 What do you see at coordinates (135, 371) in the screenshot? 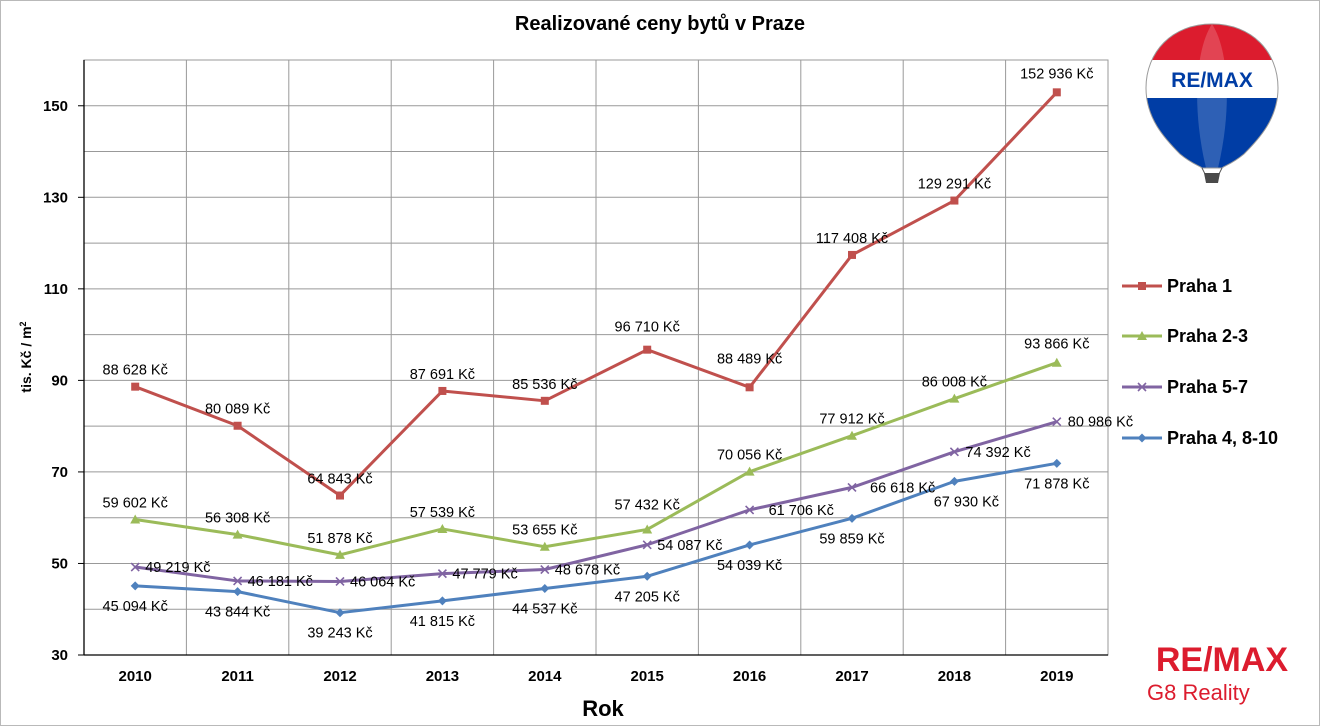
I see `data-label: 88 628 Kč` at bounding box center [135, 371].